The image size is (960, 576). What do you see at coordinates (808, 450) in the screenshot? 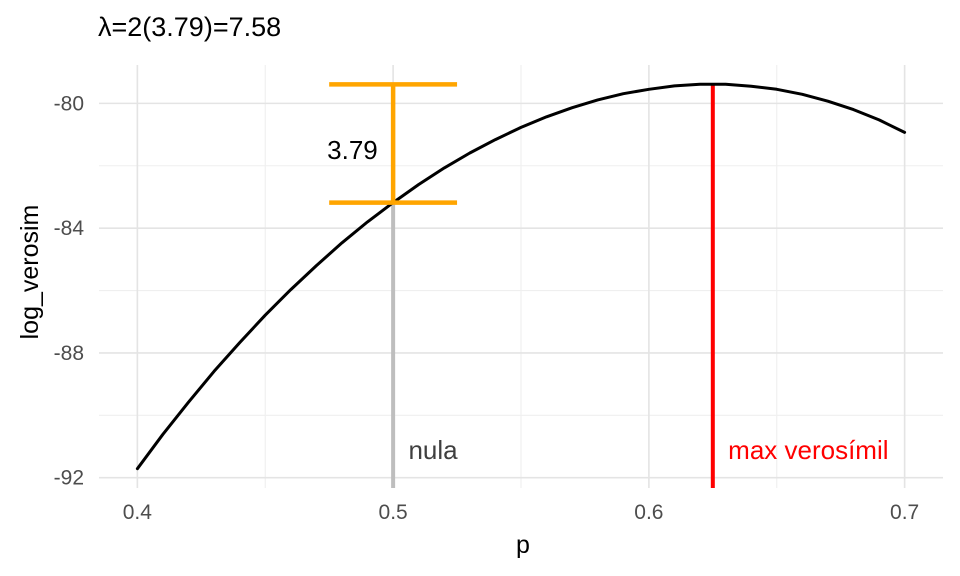
I see `max-verosimil-line-label: max verosímil` at bounding box center [808, 450].